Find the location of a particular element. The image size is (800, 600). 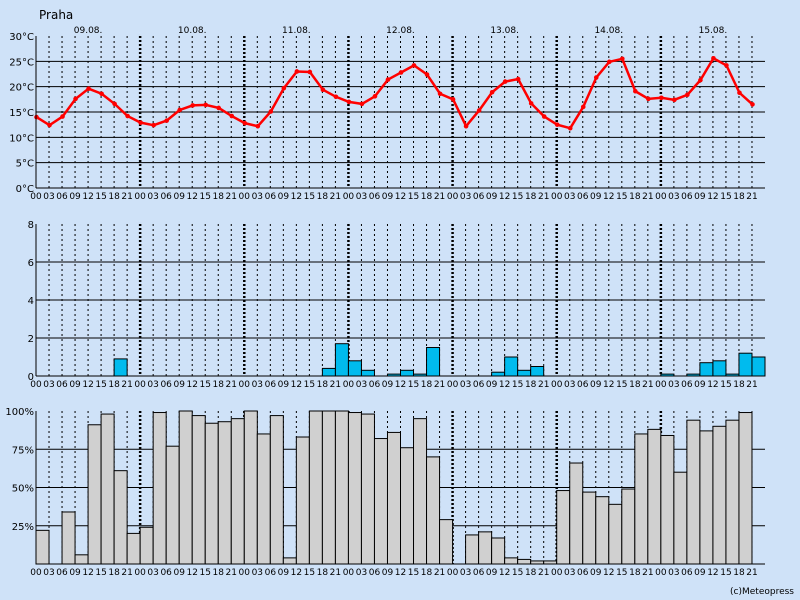

temperature-line is located at coordinates (394, 93).